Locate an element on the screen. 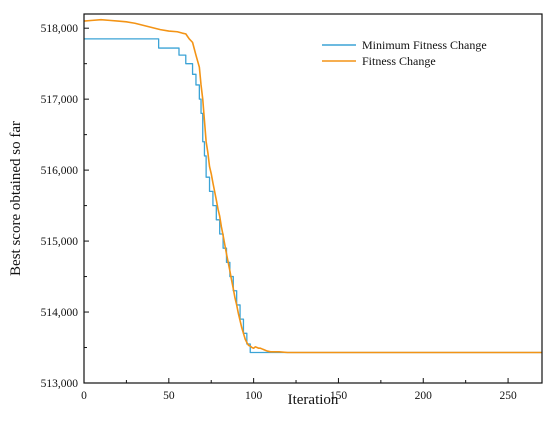  legend-label-minimum-fitness-change: Minimum Fitness Change is located at coordinates (424, 45).